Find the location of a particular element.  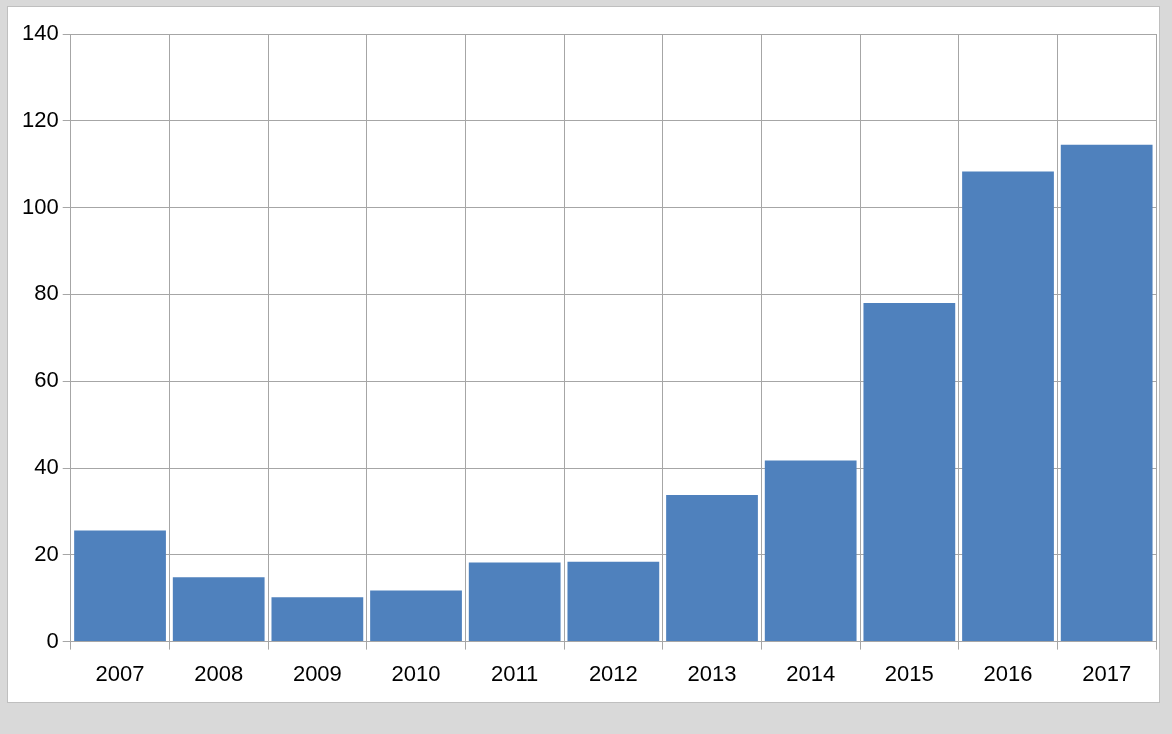

x-tick-label: 2007 is located at coordinates (120, 673).